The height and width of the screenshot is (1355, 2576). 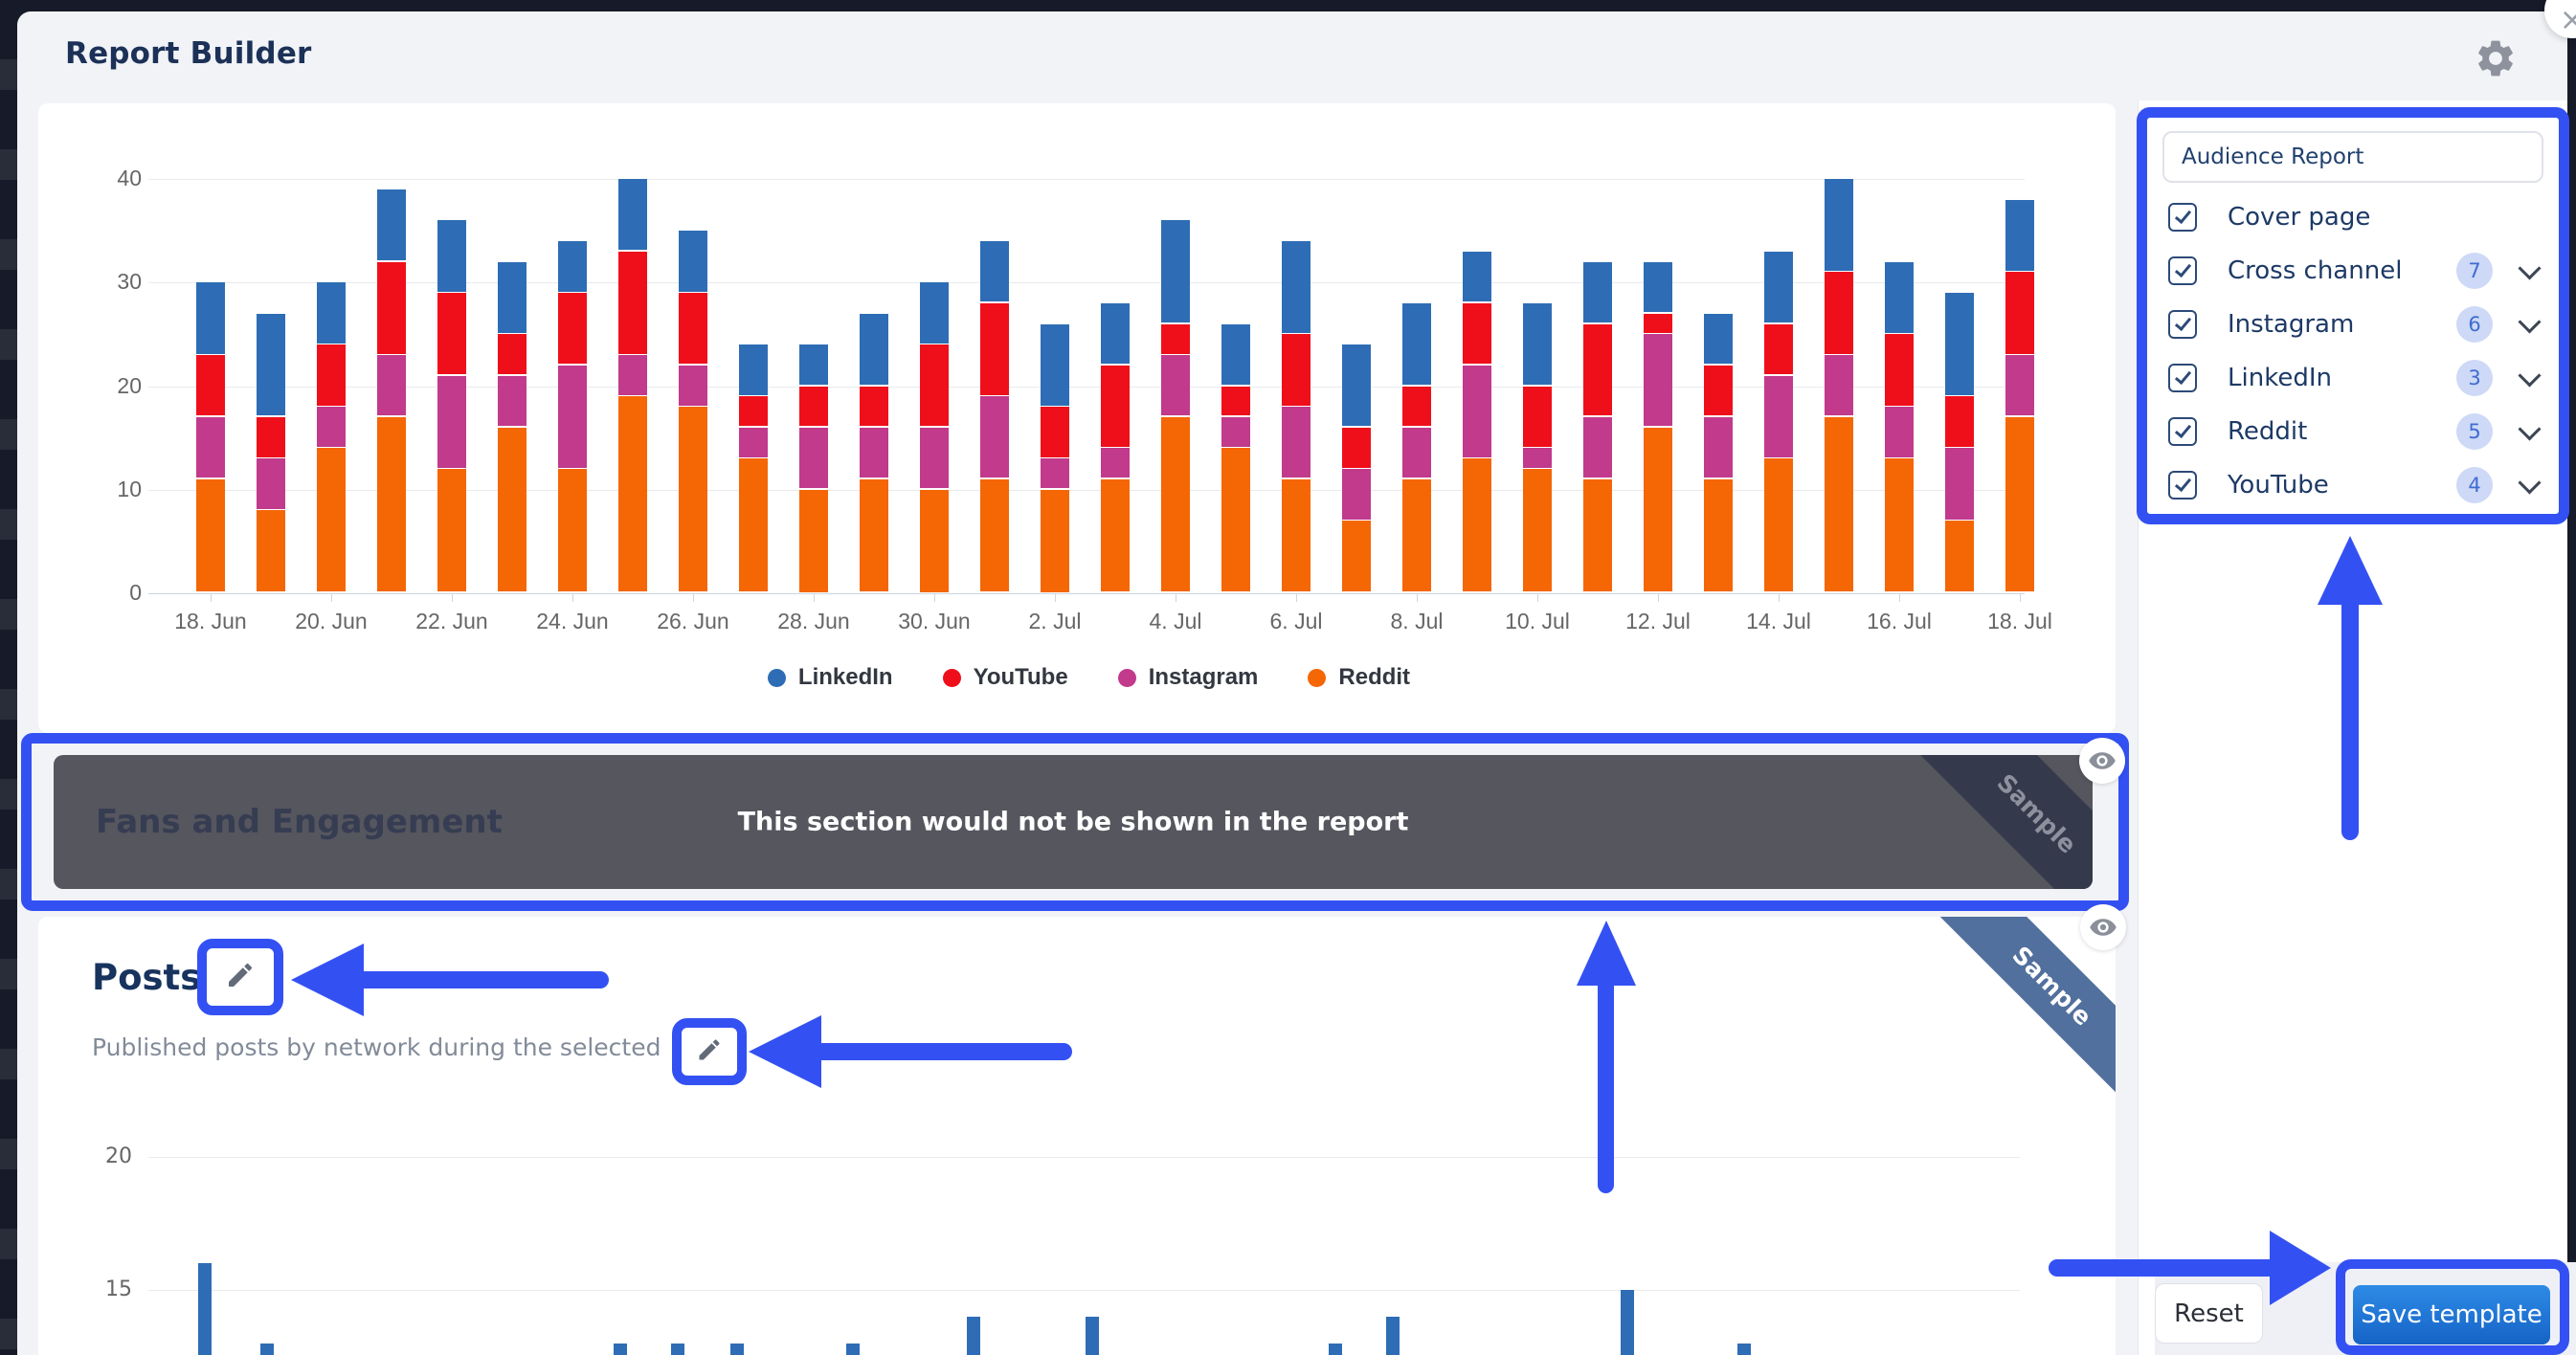 What do you see at coordinates (1176, 621) in the screenshot?
I see `x-axis-label: 4. Jul` at bounding box center [1176, 621].